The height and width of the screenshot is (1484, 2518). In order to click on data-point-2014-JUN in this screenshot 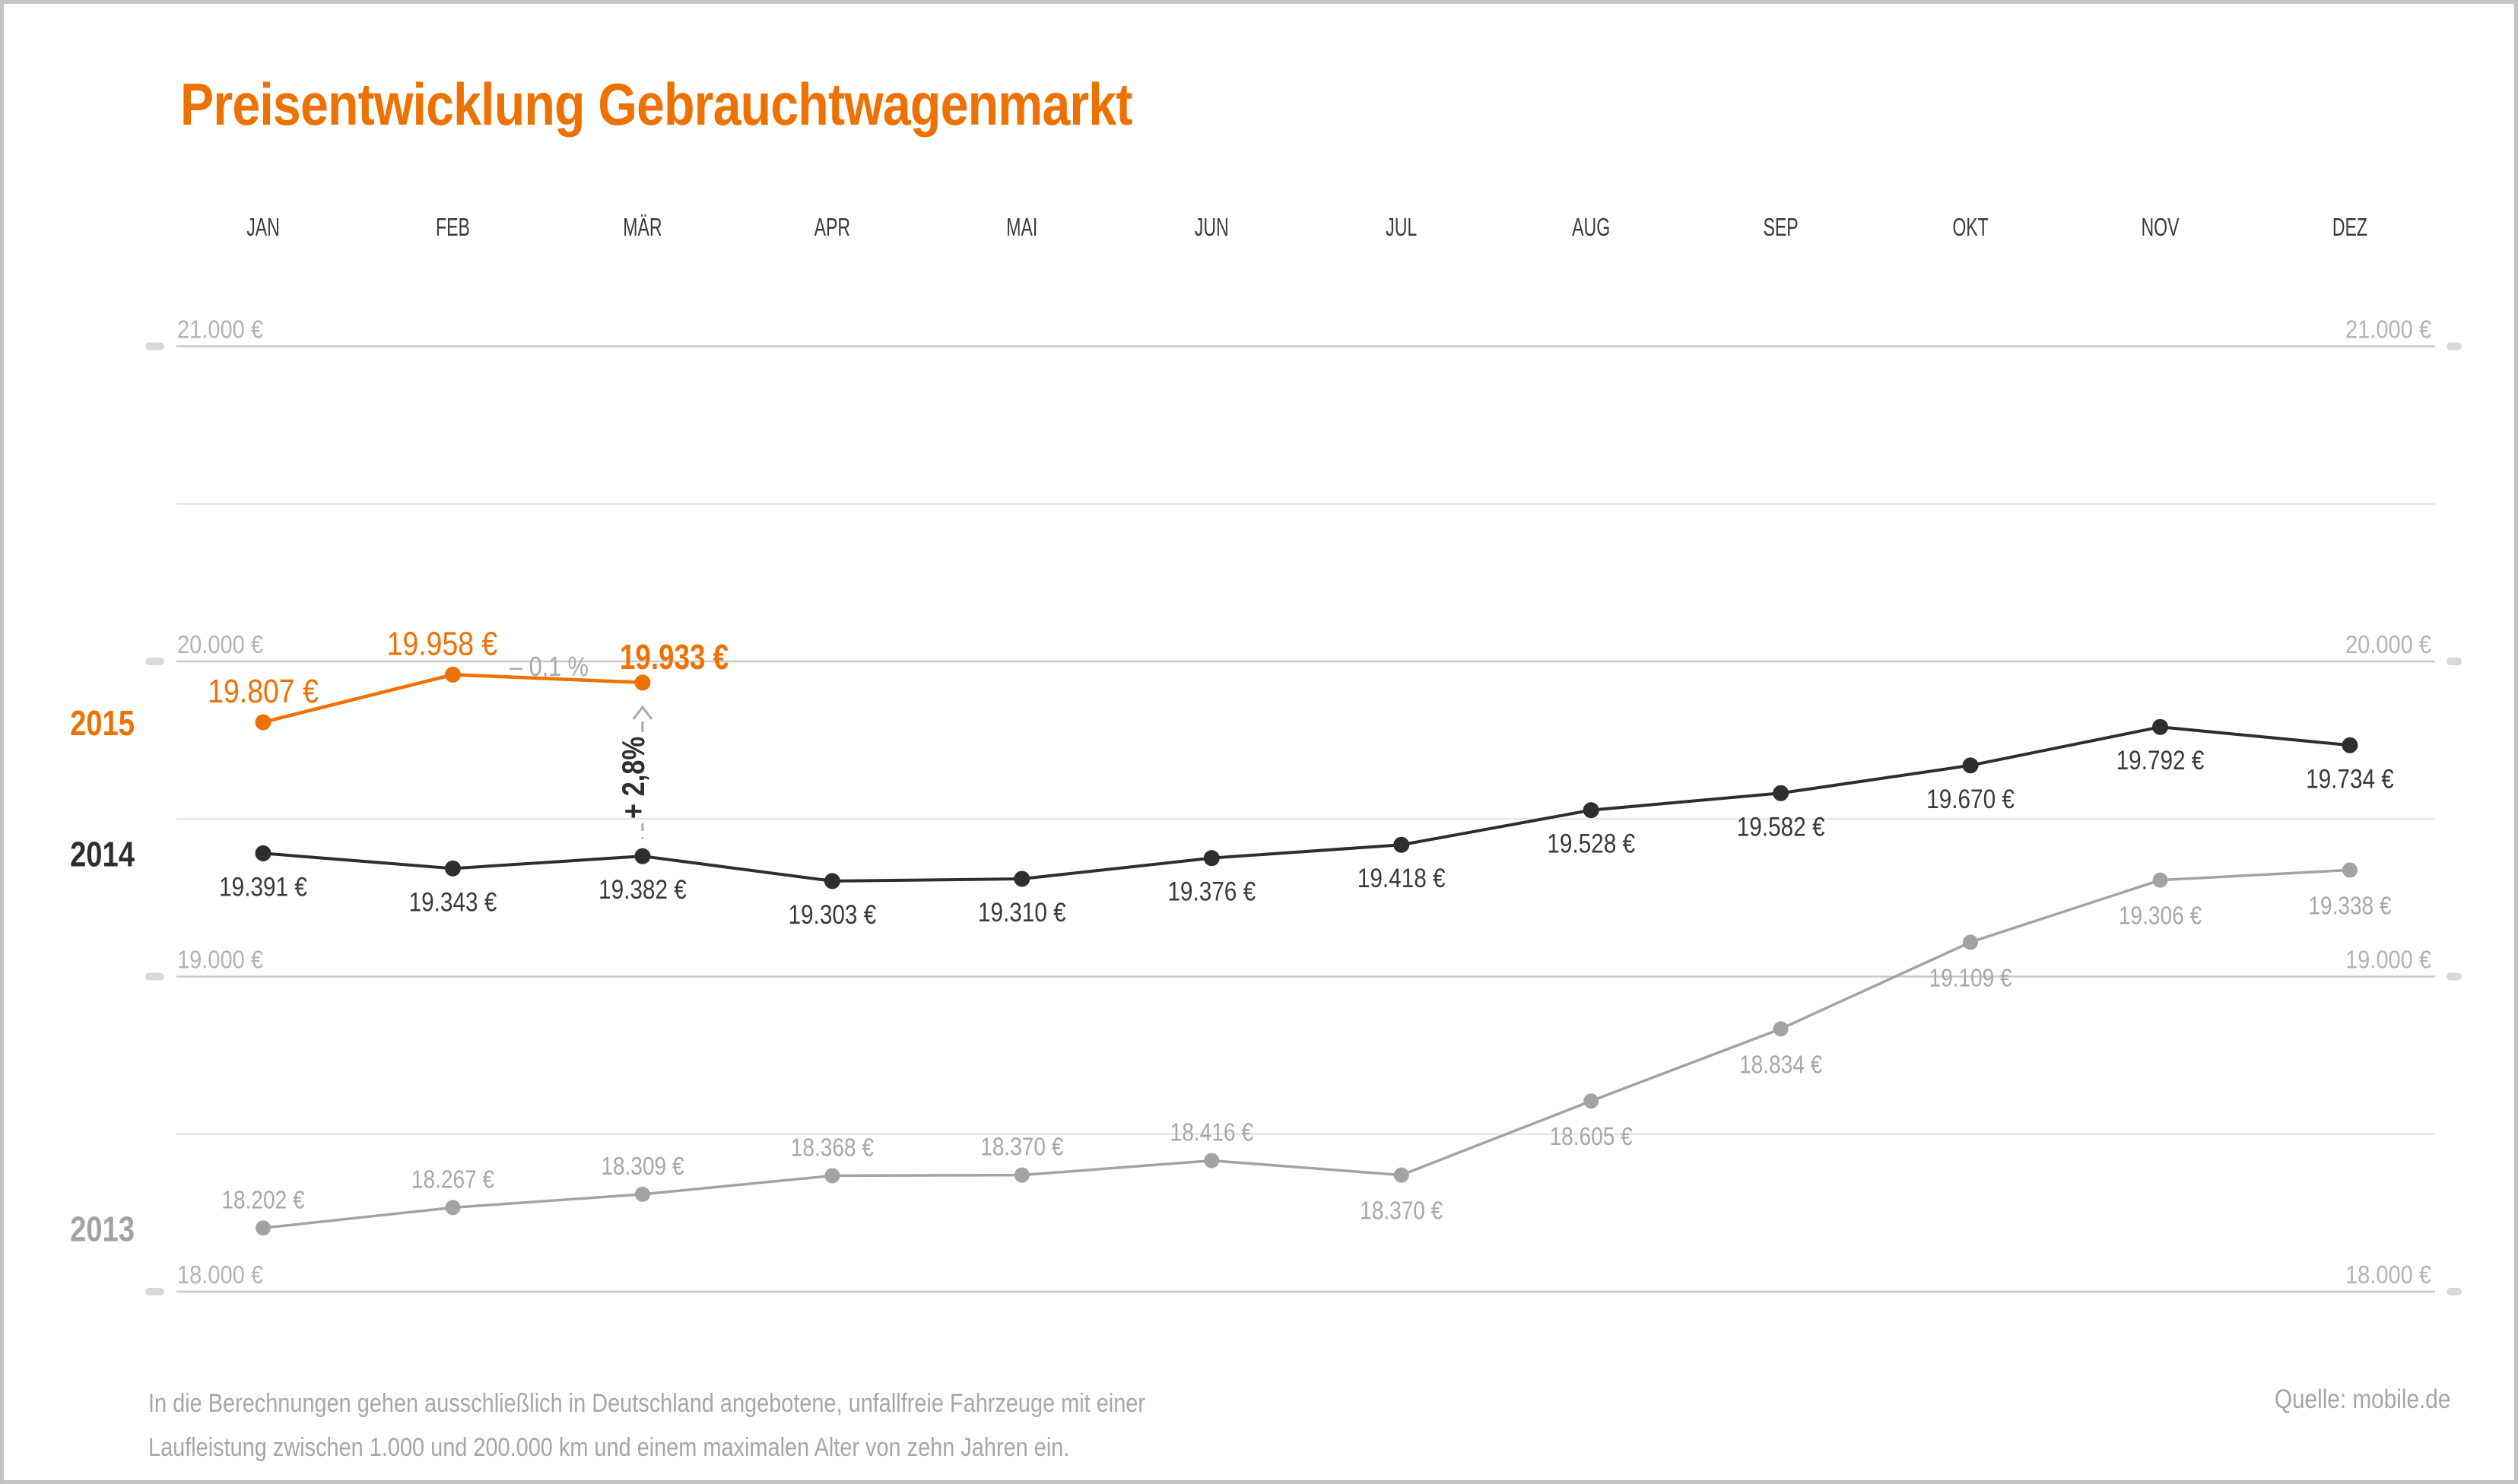, I will do `click(1212, 858)`.